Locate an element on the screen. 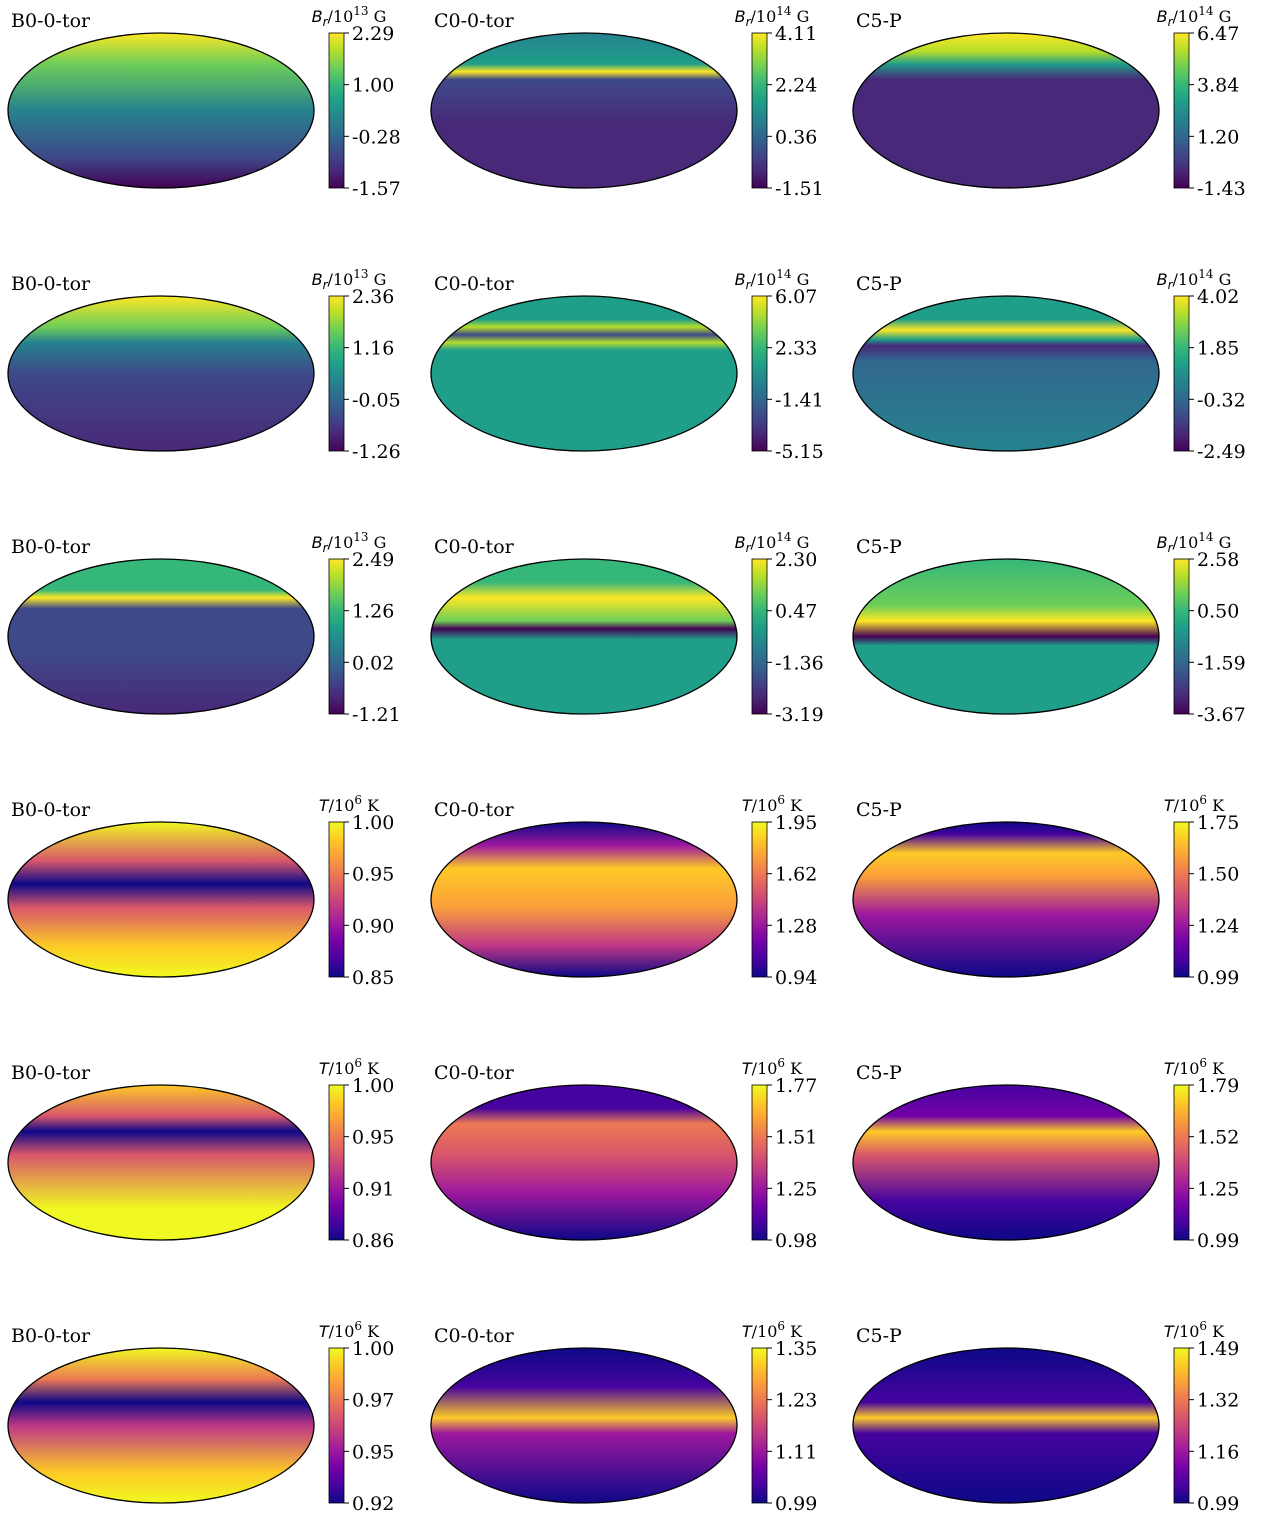 The image size is (1268, 1514). colorbar-tick-label: -1.57 is located at coordinates (376, 189).